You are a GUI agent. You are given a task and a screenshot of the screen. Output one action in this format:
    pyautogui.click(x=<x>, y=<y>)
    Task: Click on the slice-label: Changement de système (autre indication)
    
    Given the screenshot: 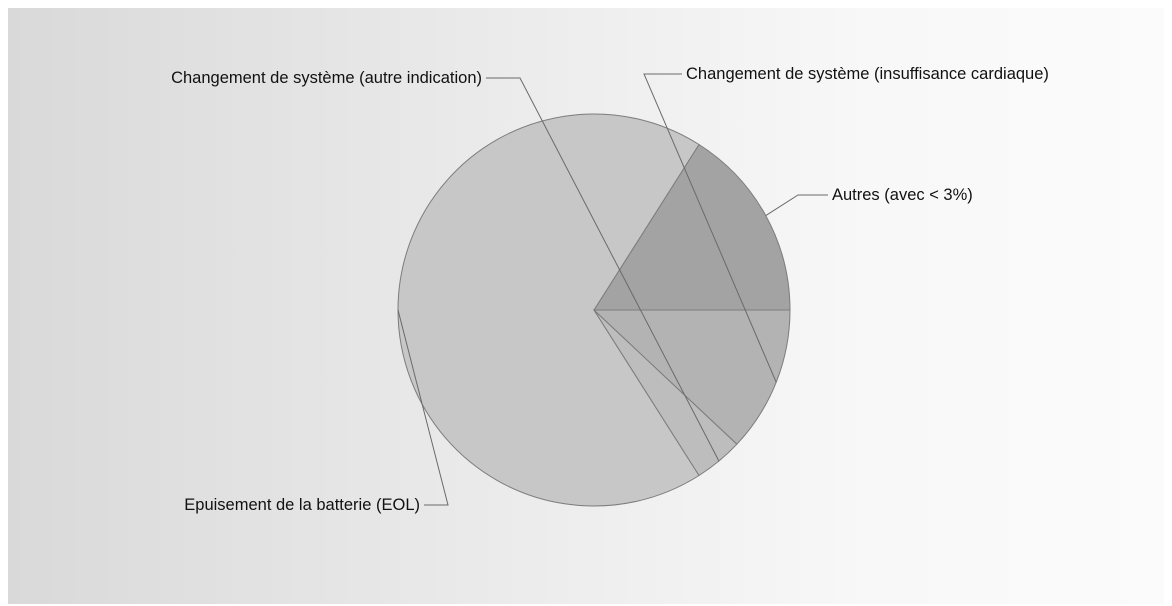 What is the action you would take?
    pyautogui.click(x=326, y=78)
    